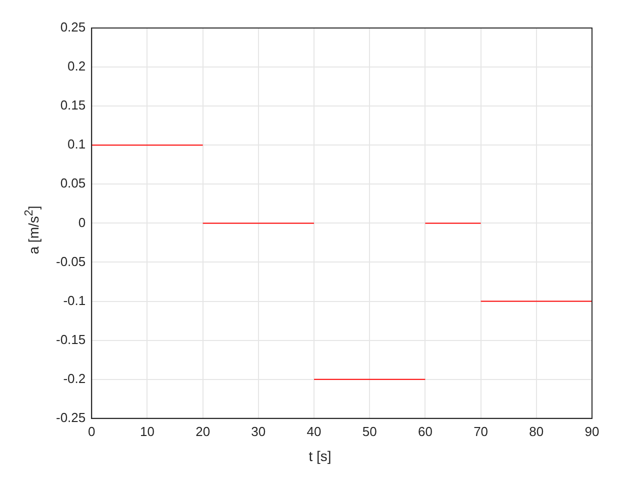 The width and height of the screenshot is (640, 480). Describe the element at coordinates (481, 431) in the screenshot. I see `x-tick-label: 70` at that location.